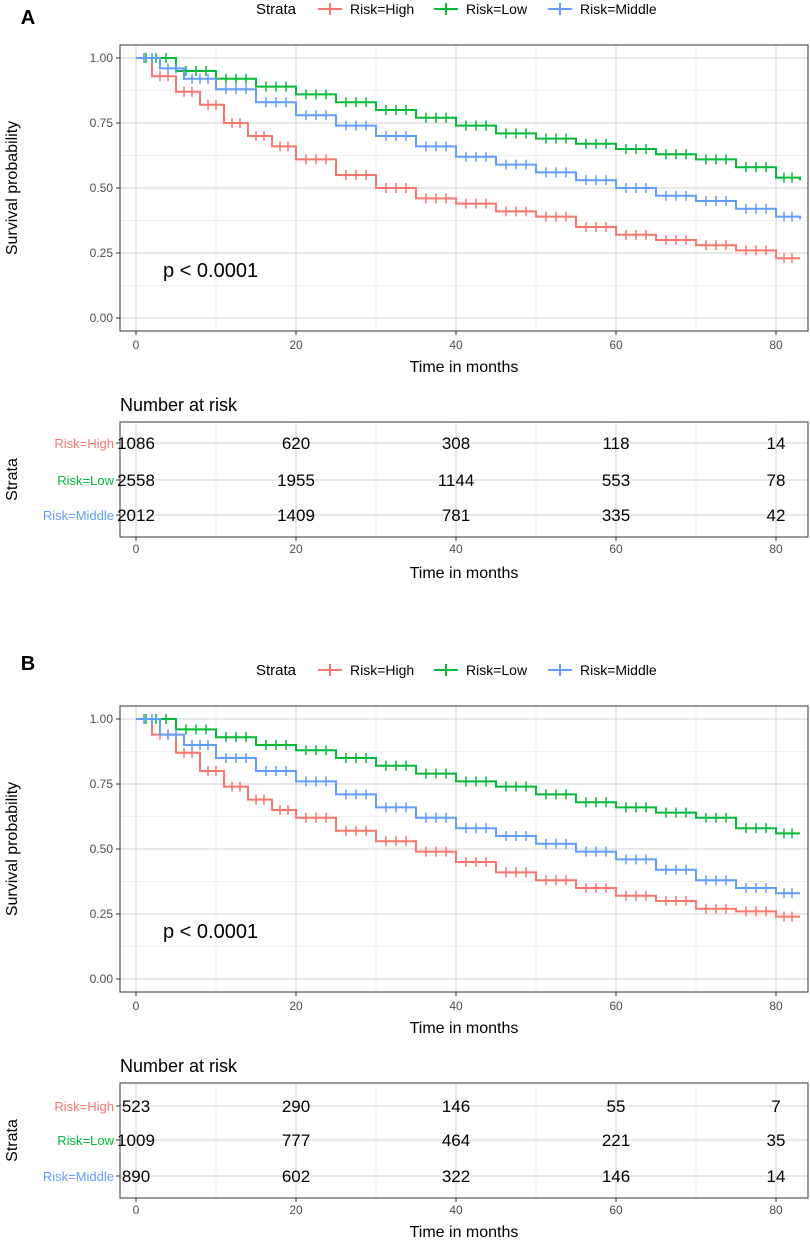 The width and height of the screenshot is (810, 1244). Describe the element at coordinates (136, 1140) in the screenshot. I see `risk-count: 1009` at that location.